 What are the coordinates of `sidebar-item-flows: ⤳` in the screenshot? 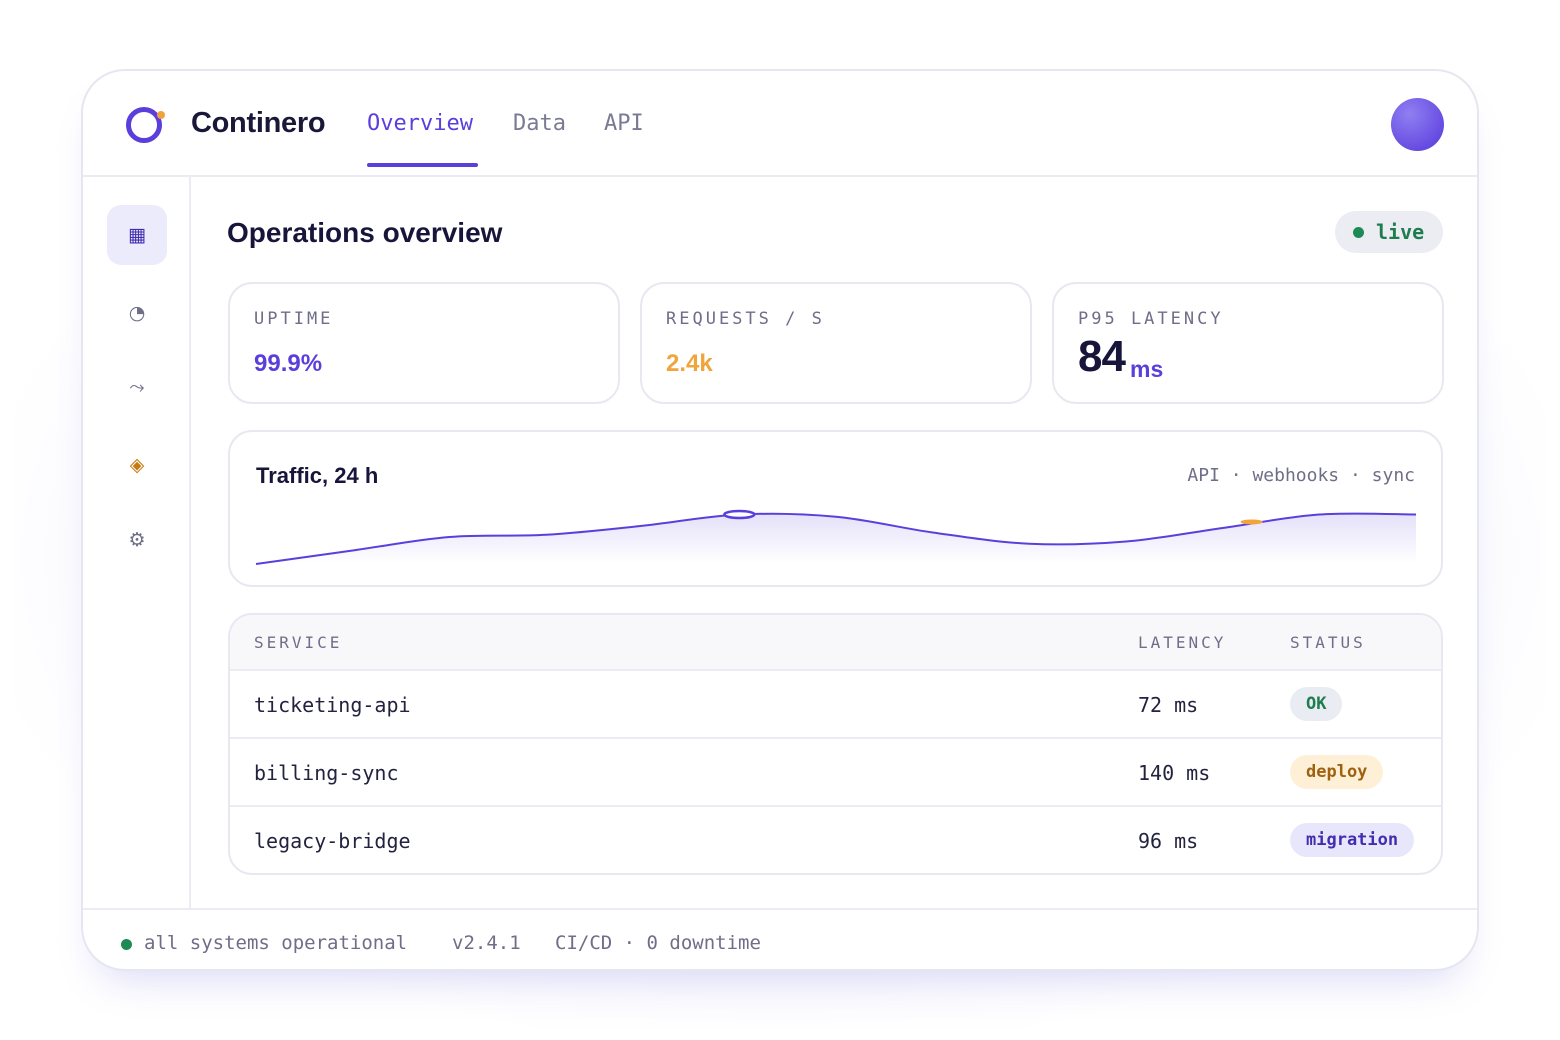 It's located at (137, 387).